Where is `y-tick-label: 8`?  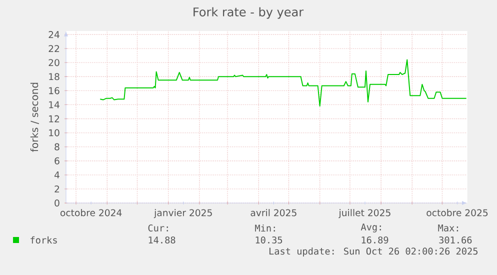 y-tick-label: 8 is located at coordinates (57, 146).